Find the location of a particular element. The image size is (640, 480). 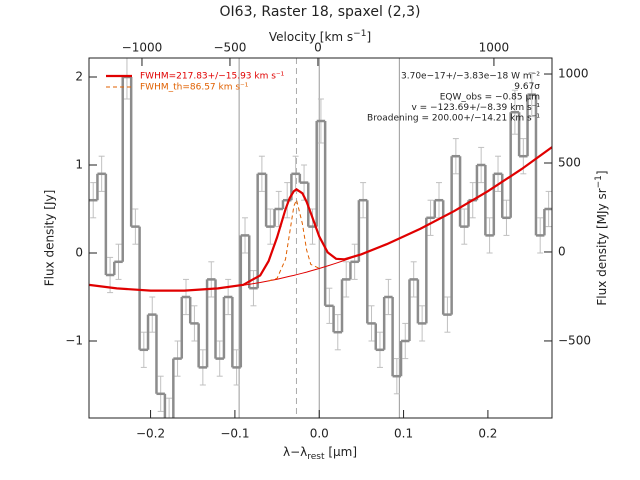

x-tick-label: 0.0 is located at coordinates (319, 434).